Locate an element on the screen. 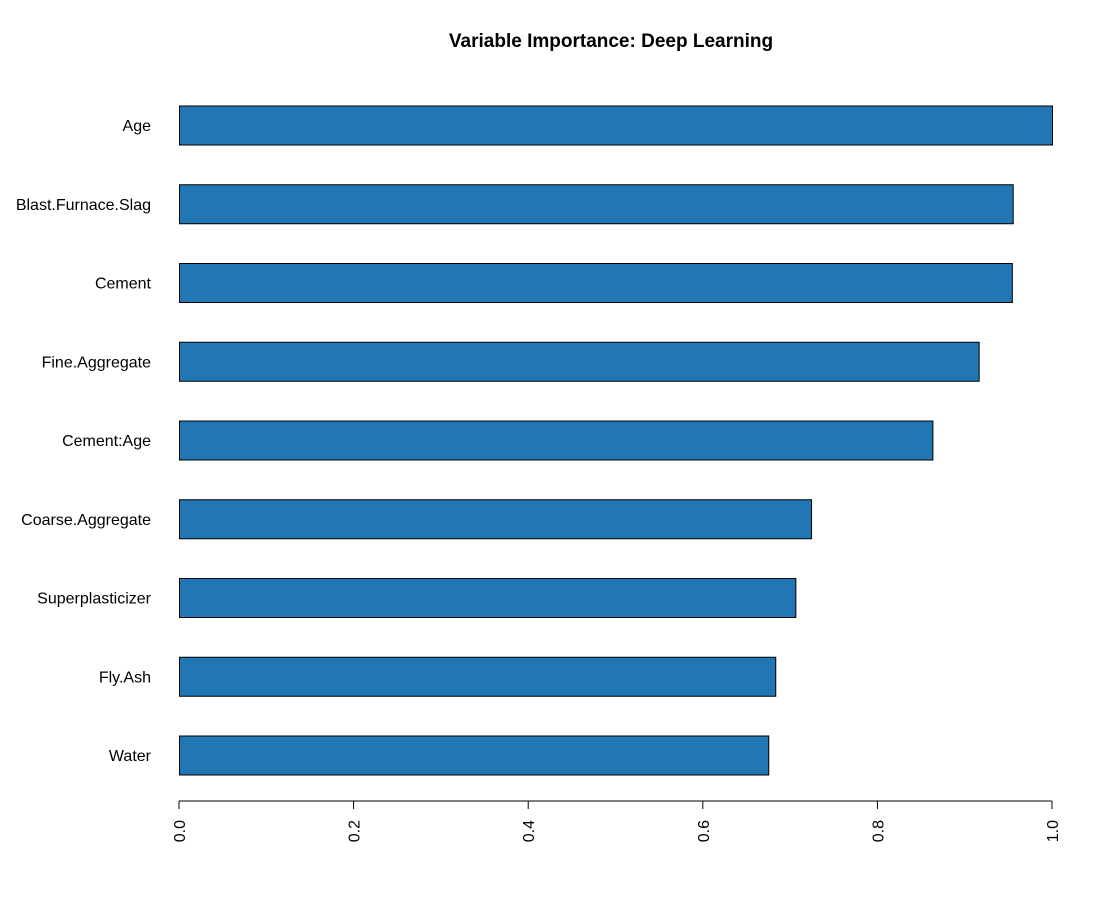 This screenshot has width=1093, height=900. category-label: Age is located at coordinates (137, 126).